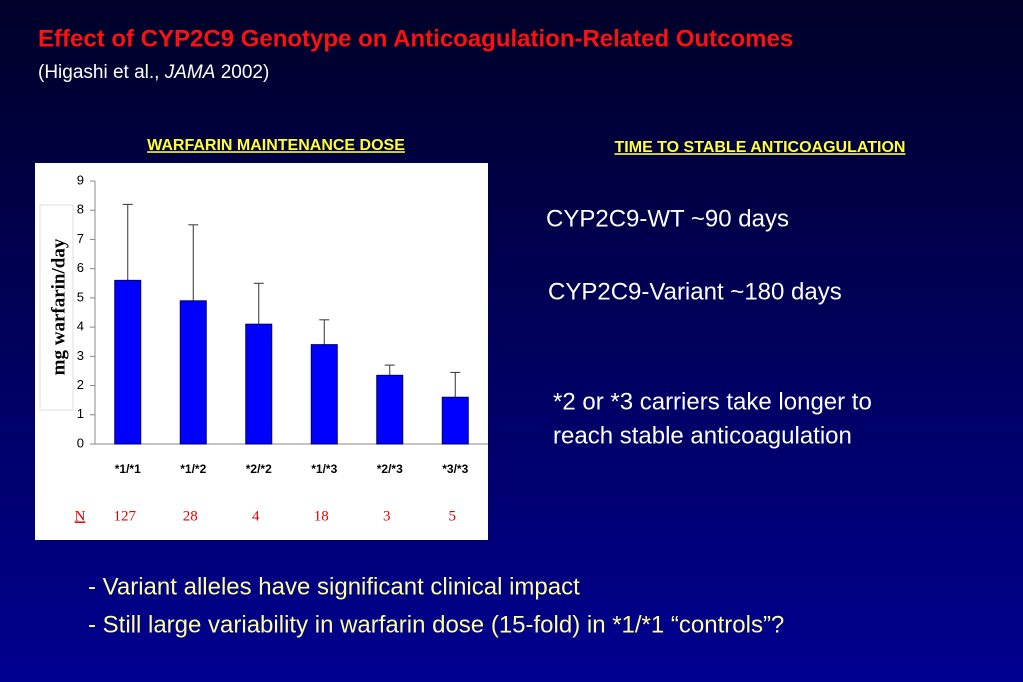  Describe the element at coordinates (190, 72) in the screenshot. I see `citation-journal: JAMA` at that location.